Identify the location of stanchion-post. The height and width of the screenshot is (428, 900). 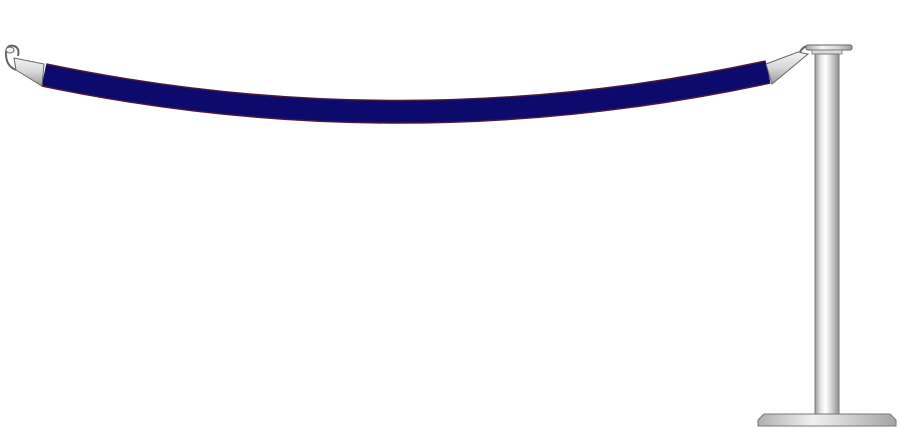
(827, 236).